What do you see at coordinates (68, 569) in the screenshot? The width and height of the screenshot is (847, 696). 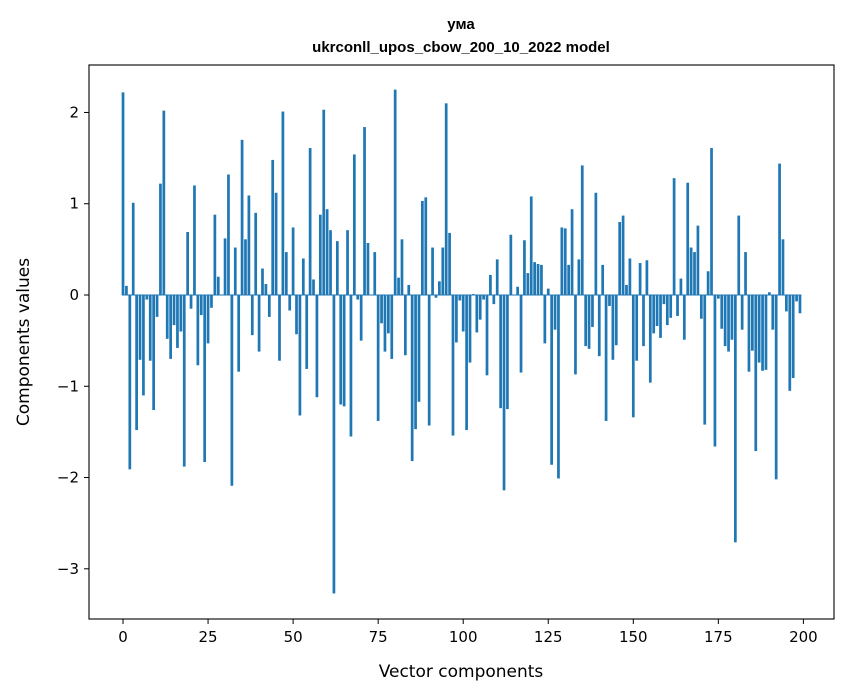 I see `y-tick-label: −3` at bounding box center [68, 569].